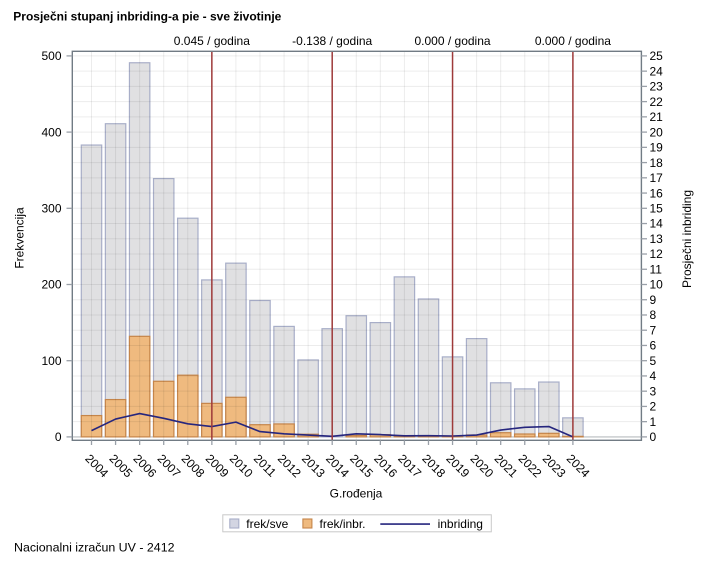  What do you see at coordinates (657, 102) in the screenshot?
I see `svg-text: 22` at bounding box center [657, 102].